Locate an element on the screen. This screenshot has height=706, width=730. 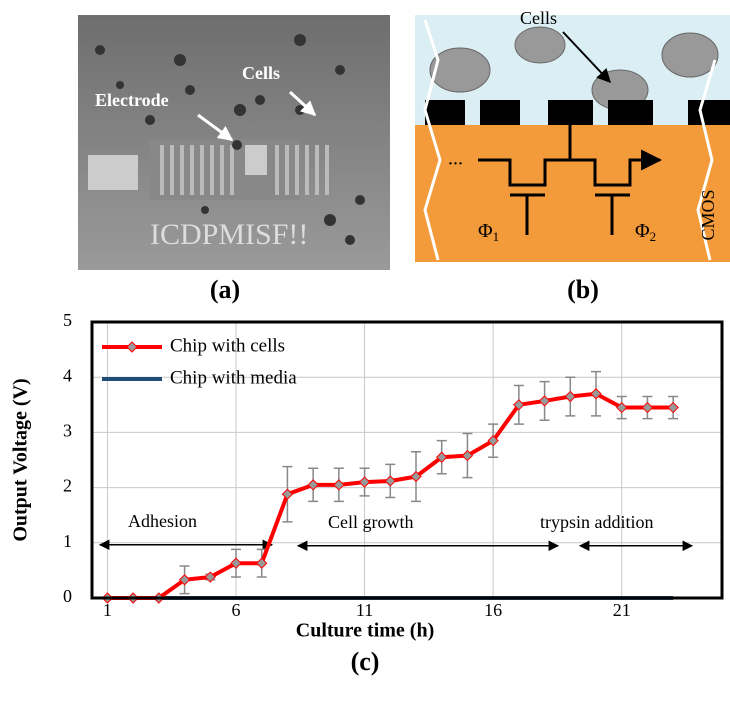
electrodes is located at coordinates (577, 112).